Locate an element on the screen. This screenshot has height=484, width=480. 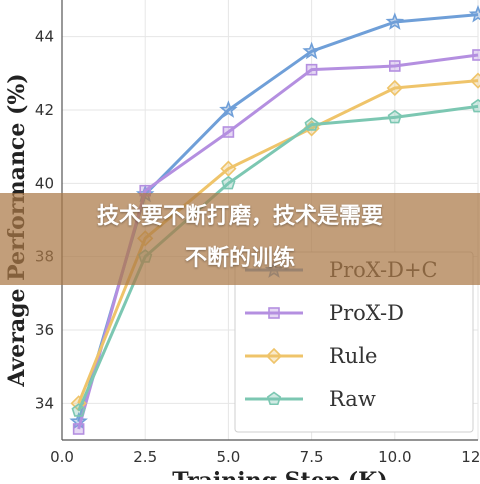
x-axis-title: Training Step (K) is located at coordinates (279, 474).